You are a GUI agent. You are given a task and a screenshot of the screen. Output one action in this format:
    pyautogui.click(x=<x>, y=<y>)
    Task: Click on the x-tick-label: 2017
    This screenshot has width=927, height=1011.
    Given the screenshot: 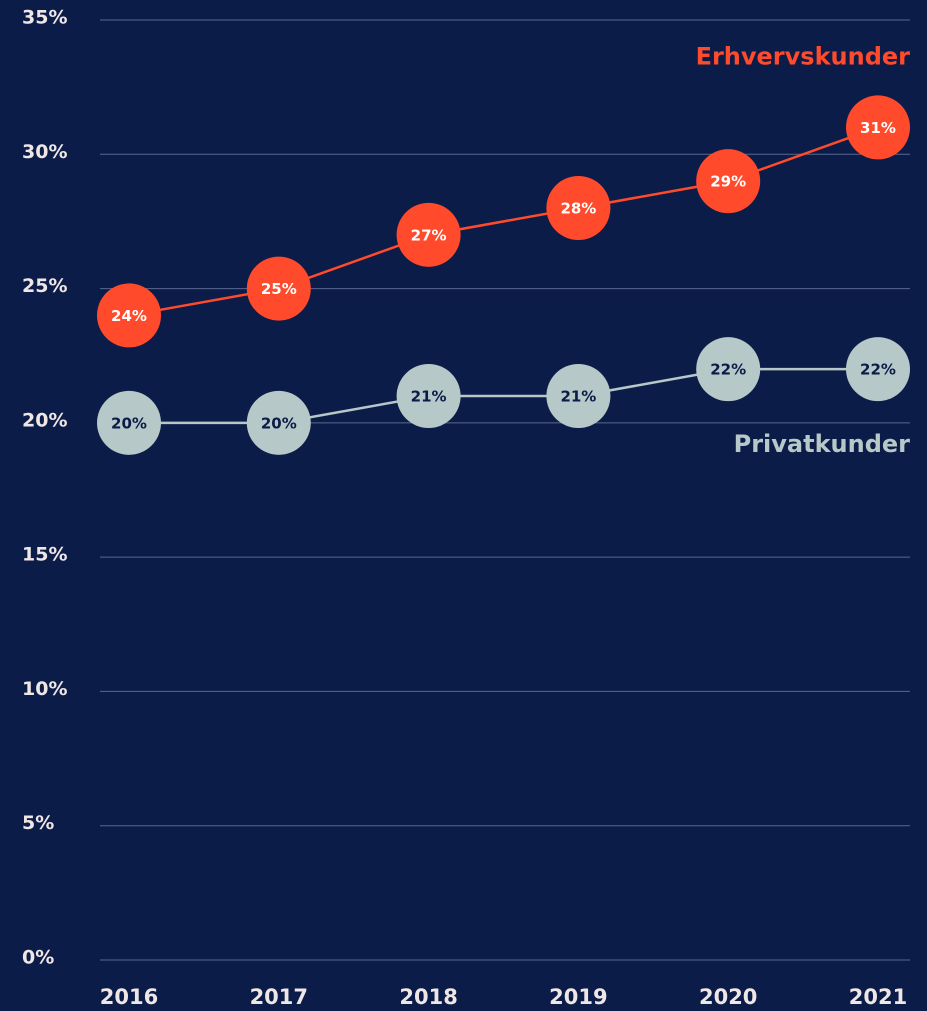 What is the action you would take?
    pyautogui.click(x=279, y=997)
    